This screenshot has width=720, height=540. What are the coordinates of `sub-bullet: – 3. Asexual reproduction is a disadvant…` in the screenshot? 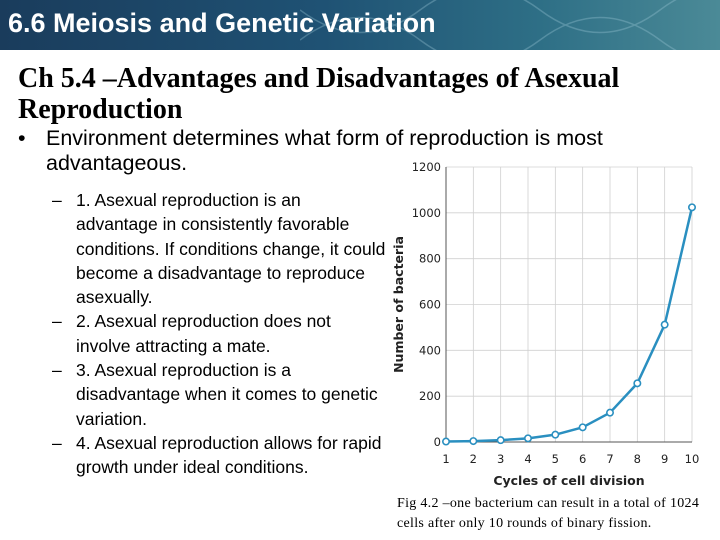 It's located at (219, 394).